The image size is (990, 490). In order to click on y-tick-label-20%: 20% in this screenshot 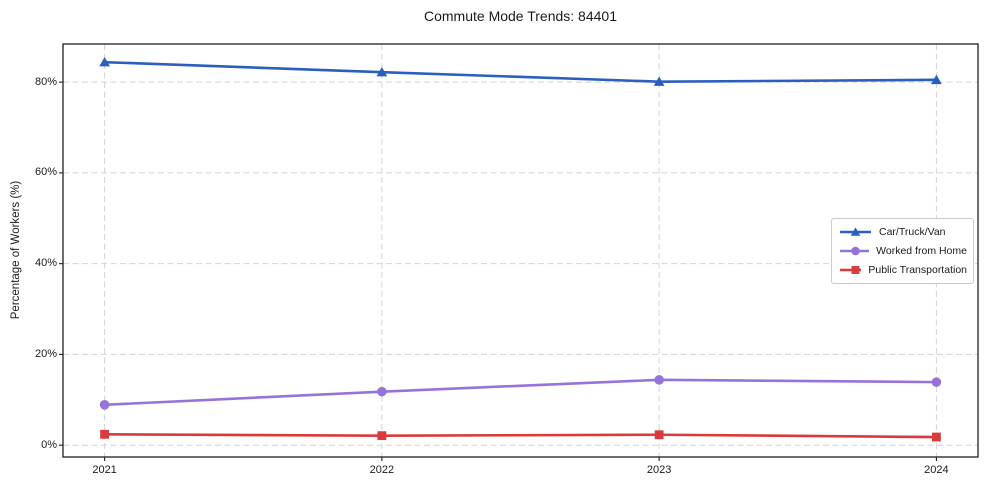, I will do `click(45, 353)`.